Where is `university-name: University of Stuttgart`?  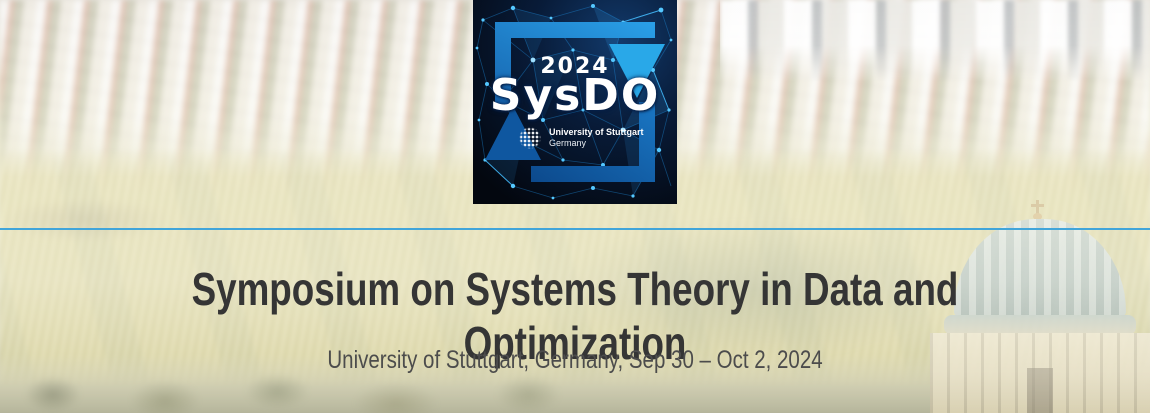 university-name: University of Stuttgart is located at coordinates (596, 132).